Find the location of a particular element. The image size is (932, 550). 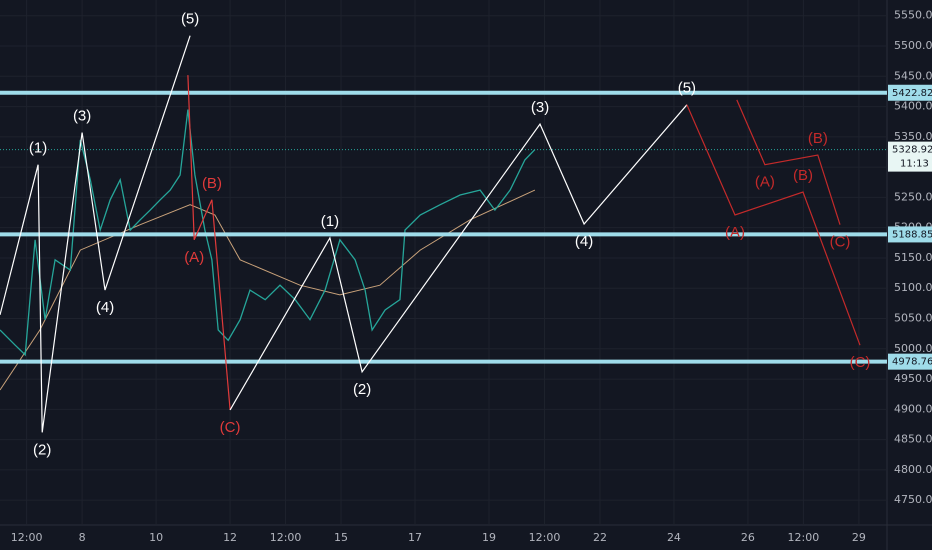

y-tick-label: 5100.00 is located at coordinates (913, 287).